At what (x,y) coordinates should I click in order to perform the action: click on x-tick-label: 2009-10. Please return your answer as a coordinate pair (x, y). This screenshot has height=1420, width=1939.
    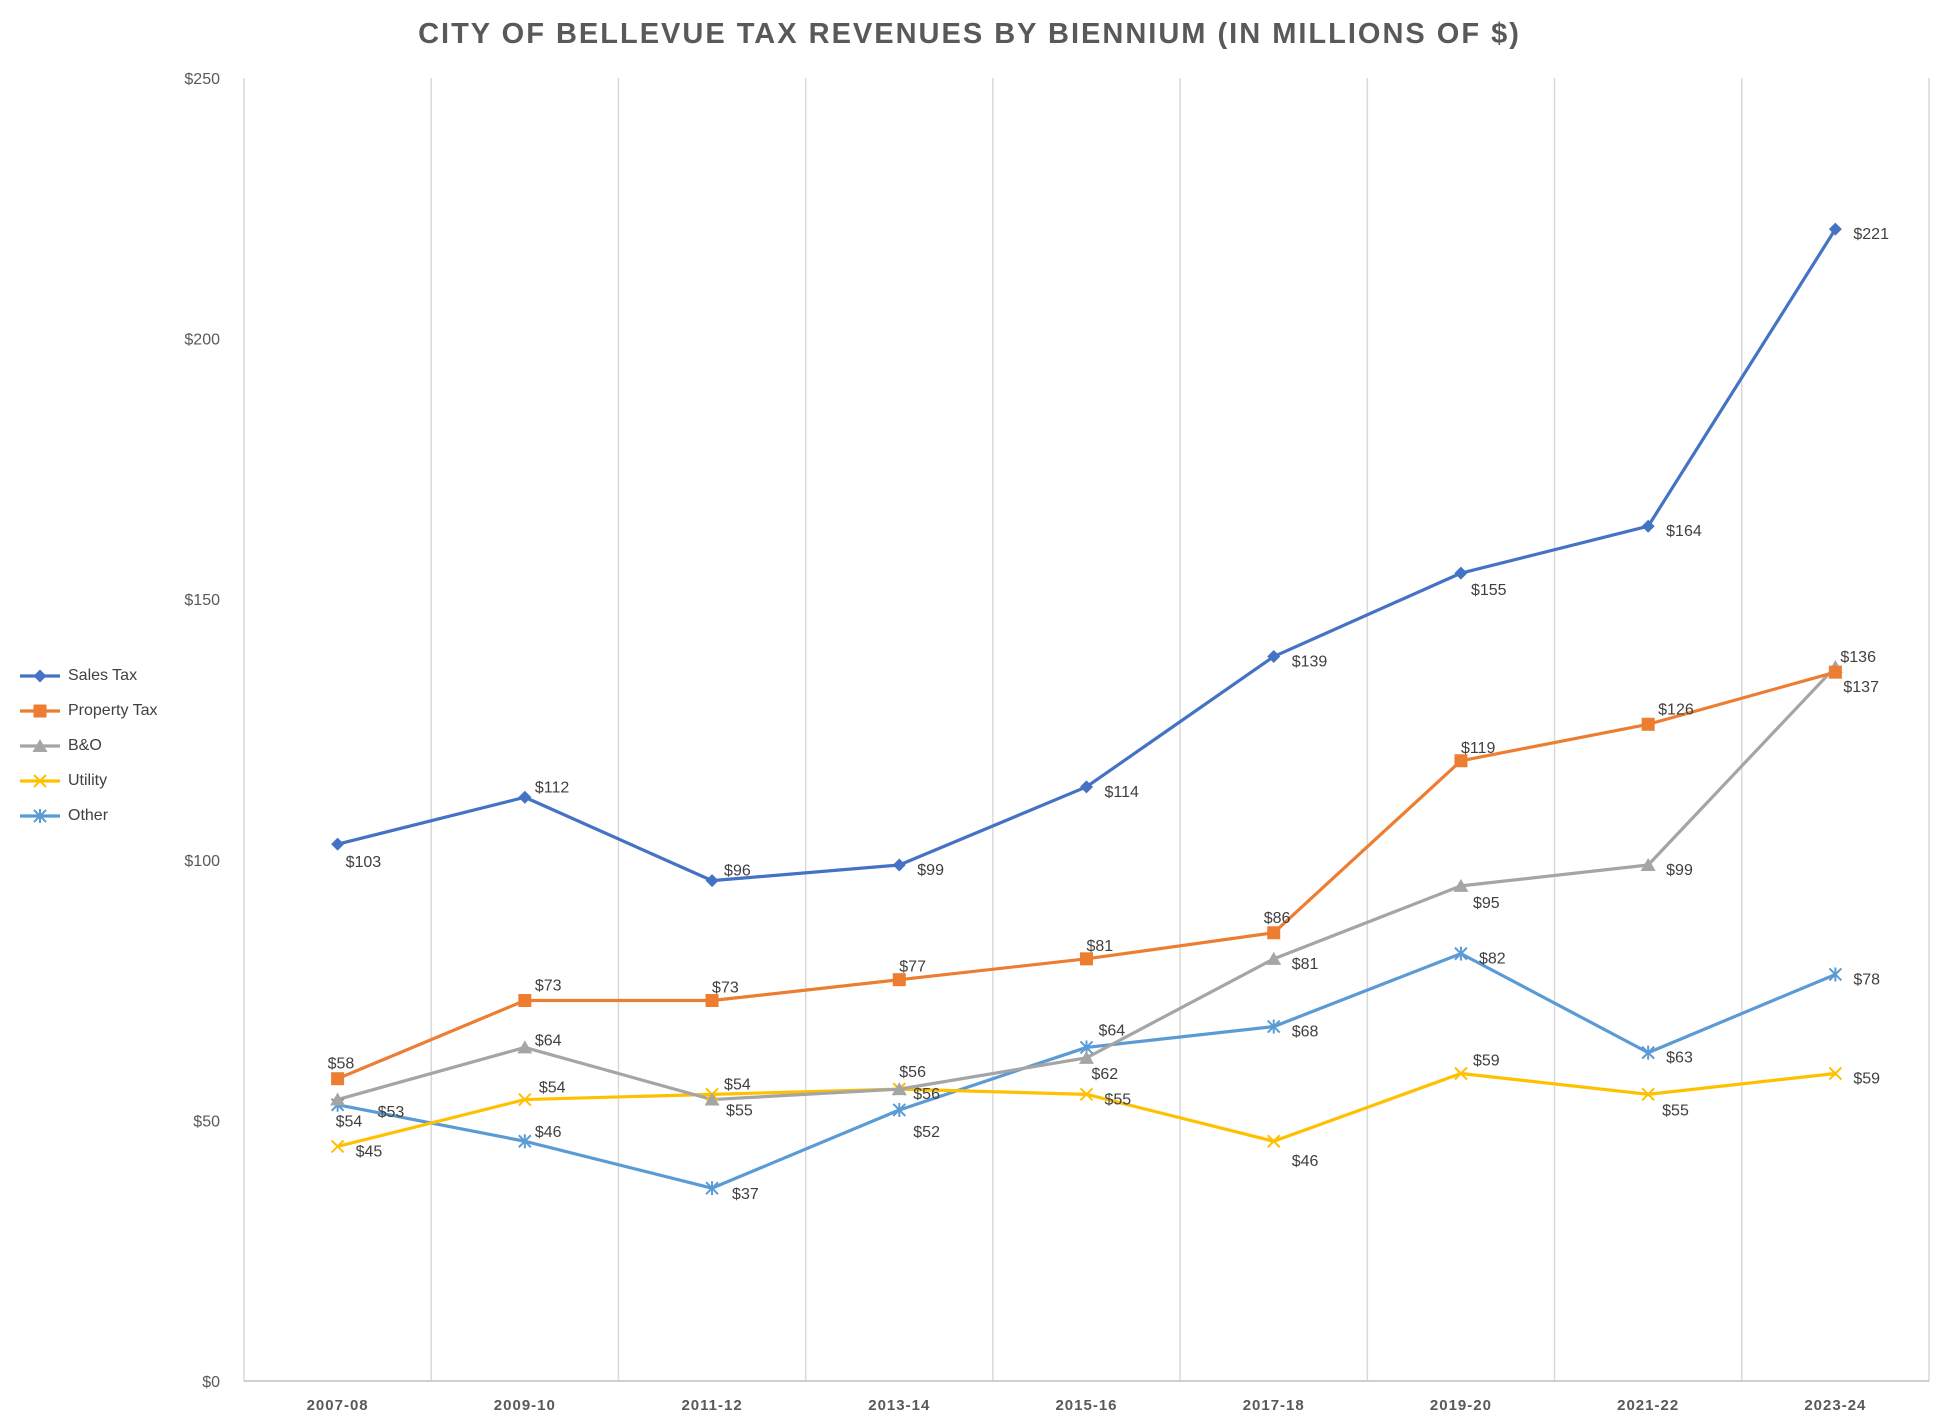
    Looking at the image, I should click on (525, 1405).